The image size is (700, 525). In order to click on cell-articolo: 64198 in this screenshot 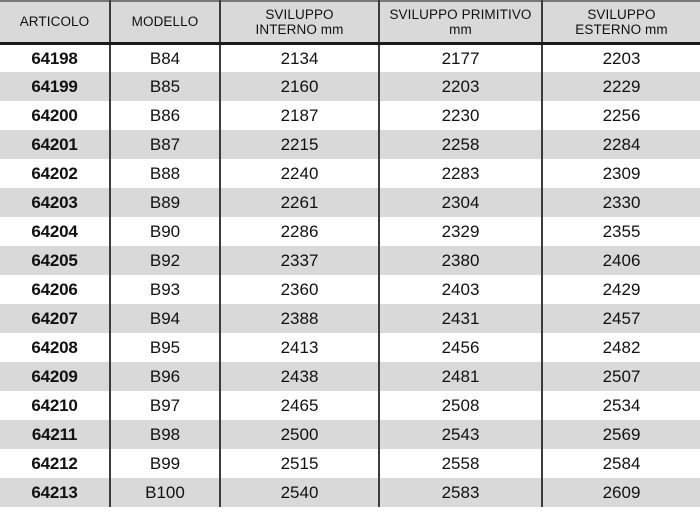, I will do `click(55, 57)`.